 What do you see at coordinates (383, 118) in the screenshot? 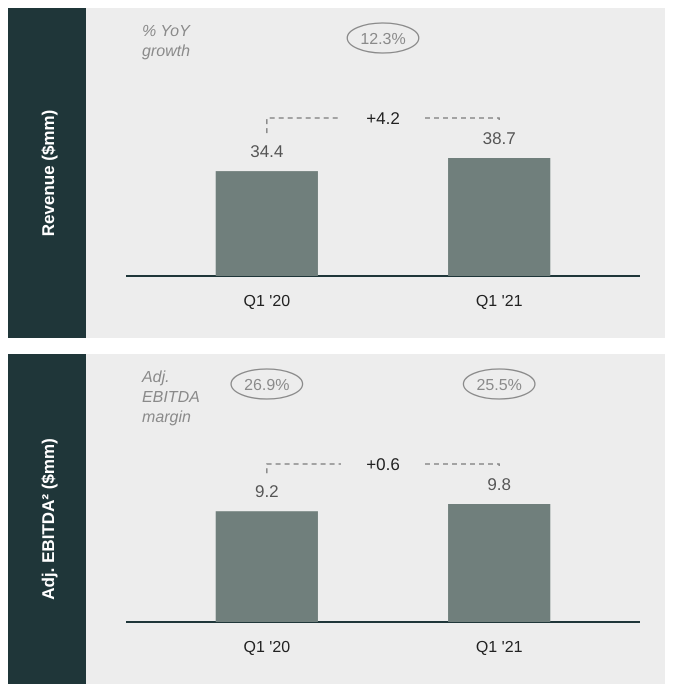
I see `text: +4.2` at bounding box center [383, 118].